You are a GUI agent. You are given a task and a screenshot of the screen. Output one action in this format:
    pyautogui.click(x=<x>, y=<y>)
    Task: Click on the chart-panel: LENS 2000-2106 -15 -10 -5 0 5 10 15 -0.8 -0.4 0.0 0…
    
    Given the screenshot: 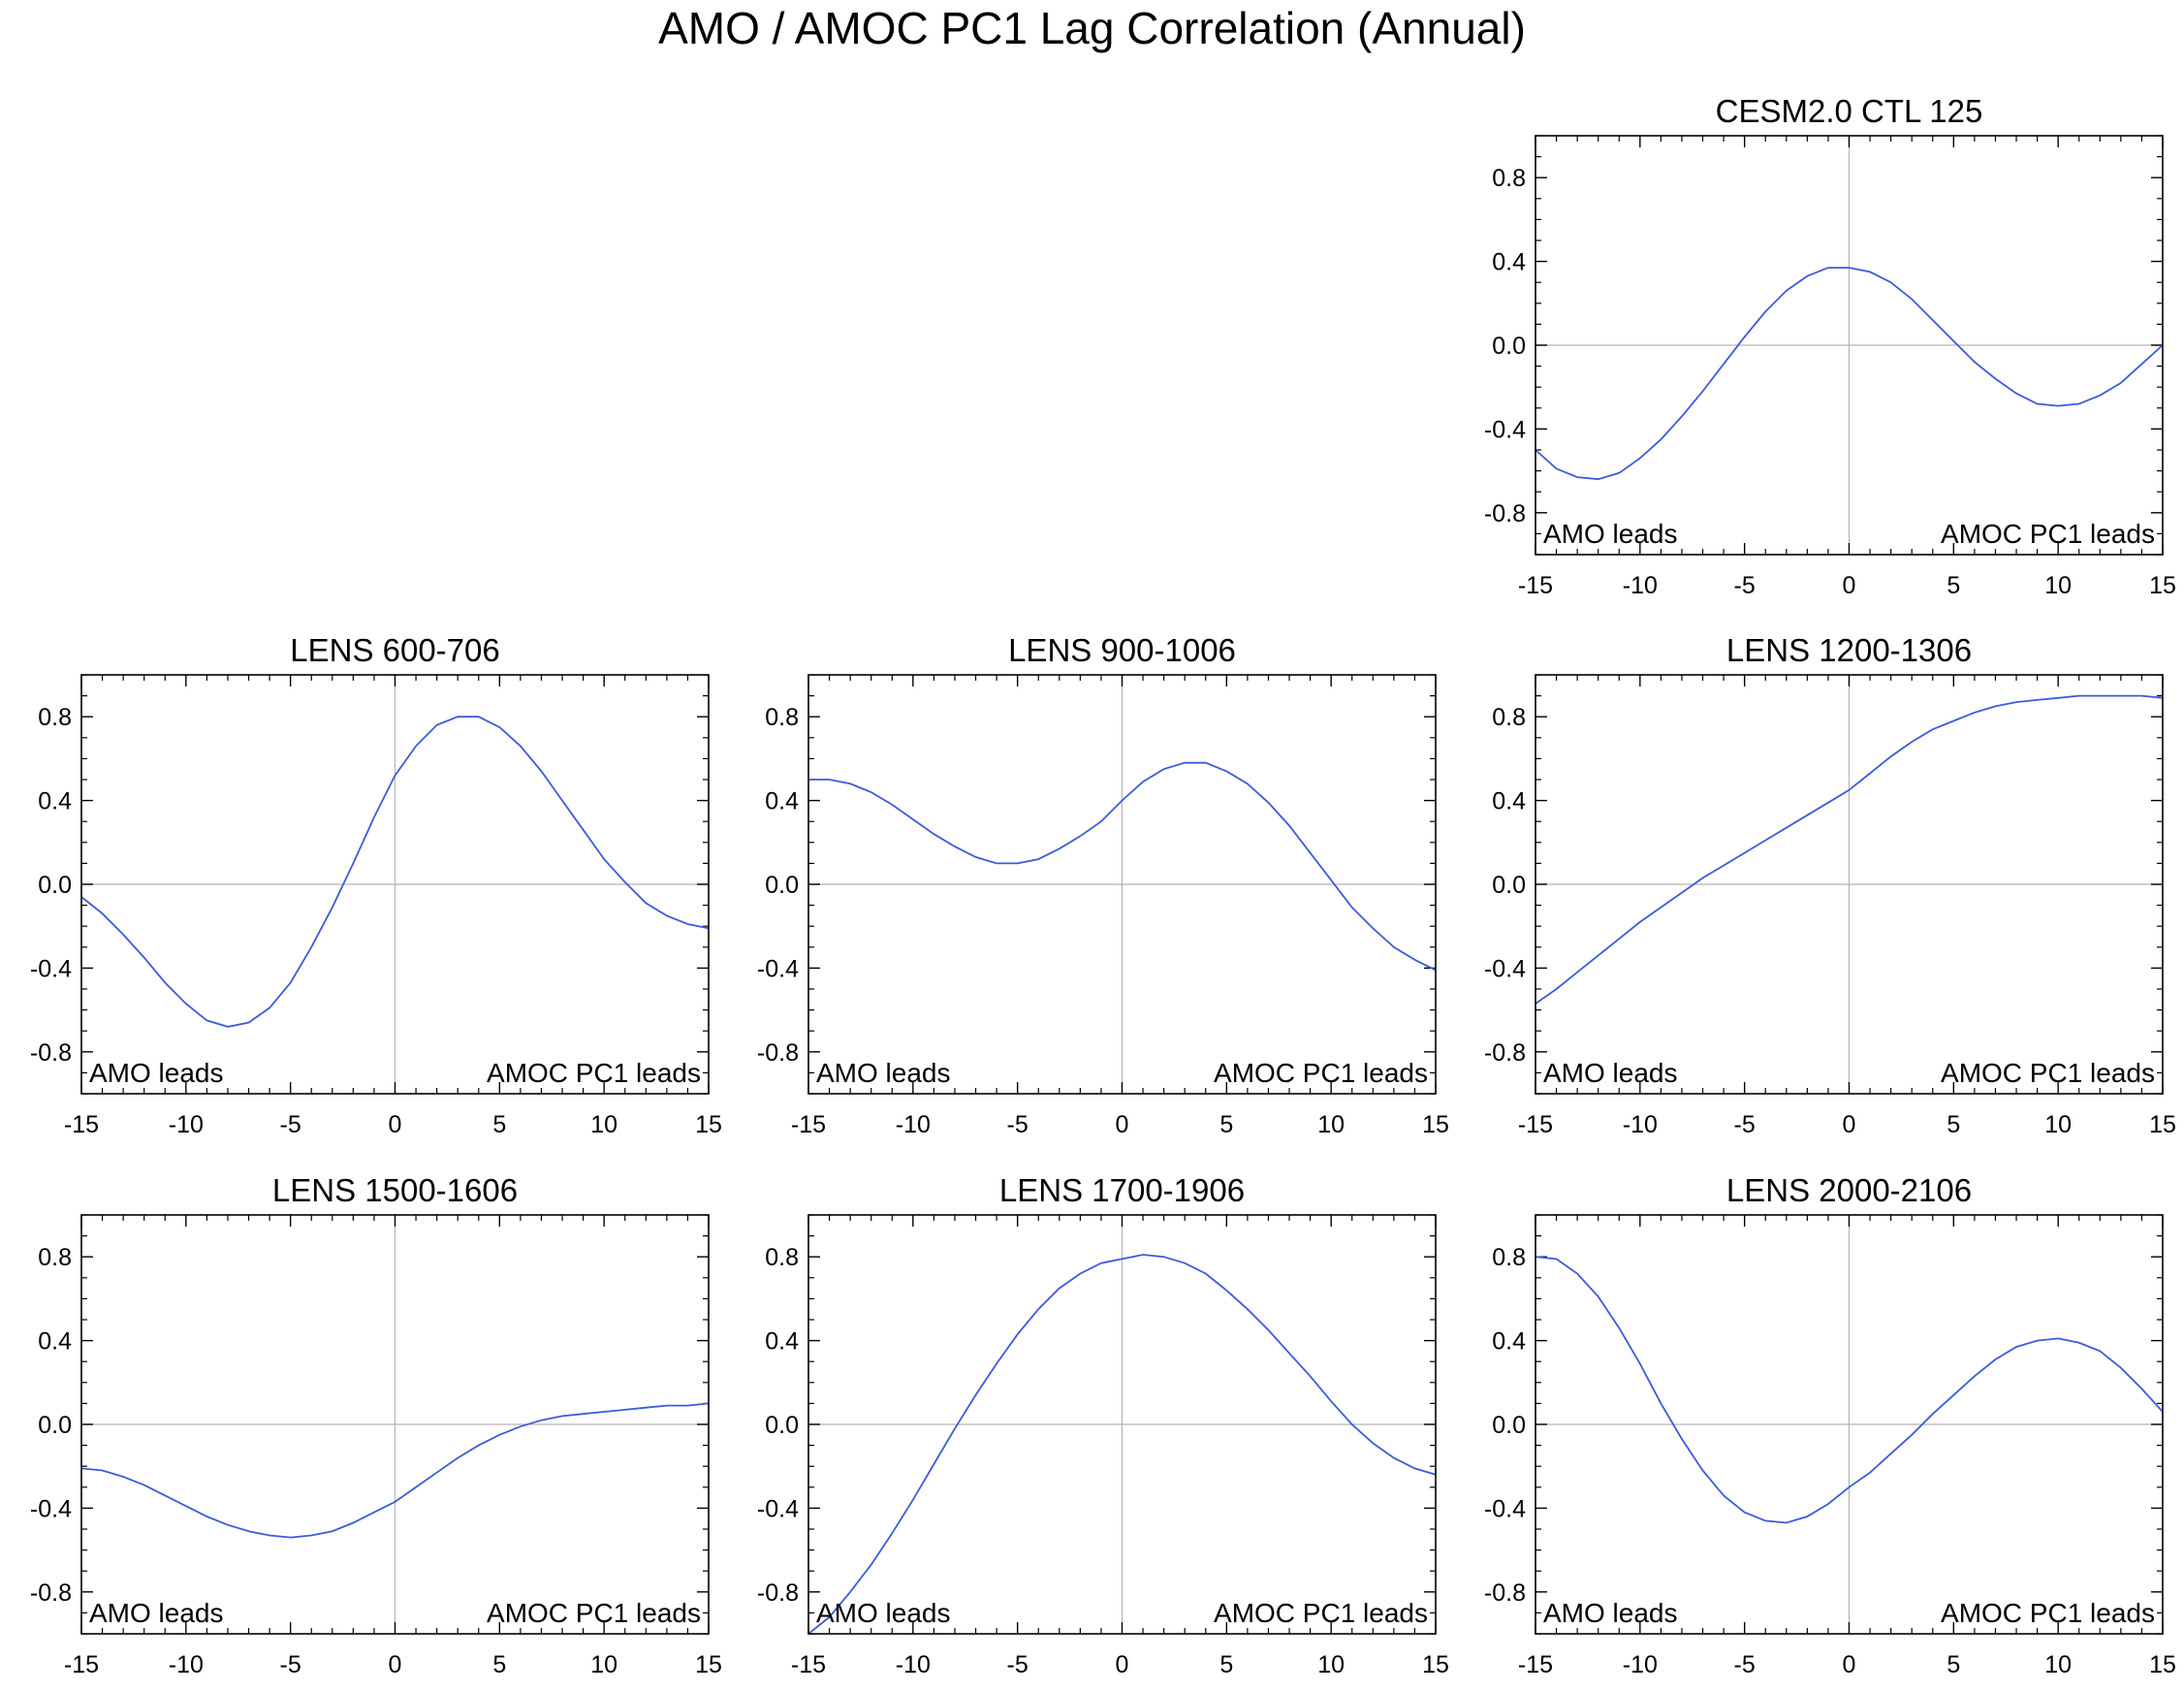 What is the action you would take?
    pyautogui.click(x=1830, y=1425)
    